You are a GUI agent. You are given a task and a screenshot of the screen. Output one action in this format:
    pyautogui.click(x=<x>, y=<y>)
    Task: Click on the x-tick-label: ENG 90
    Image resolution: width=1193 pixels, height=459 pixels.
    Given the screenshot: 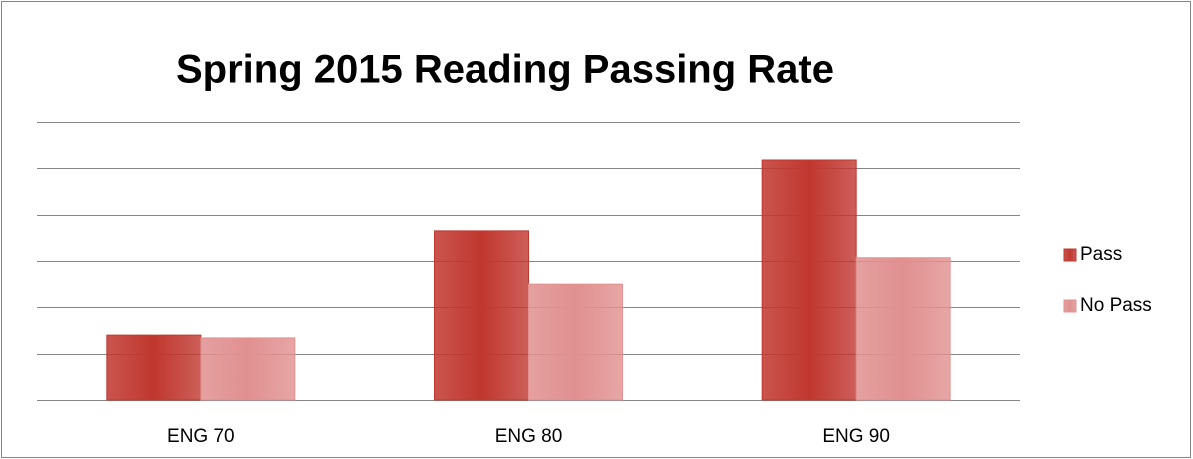 What is the action you would take?
    pyautogui.click(x=856, y=436)
    